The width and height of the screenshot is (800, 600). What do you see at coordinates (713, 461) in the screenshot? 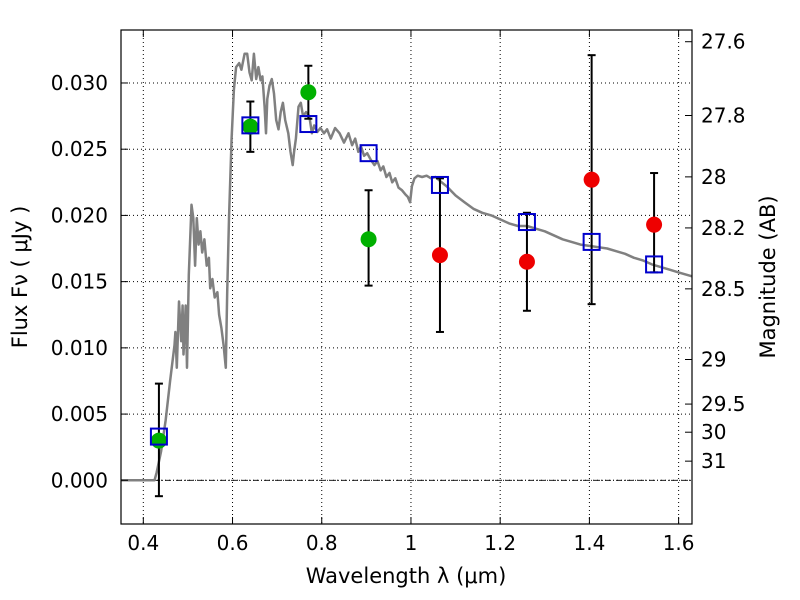
I see `mag-tick-label: 31` at bounding box center [713, 461].